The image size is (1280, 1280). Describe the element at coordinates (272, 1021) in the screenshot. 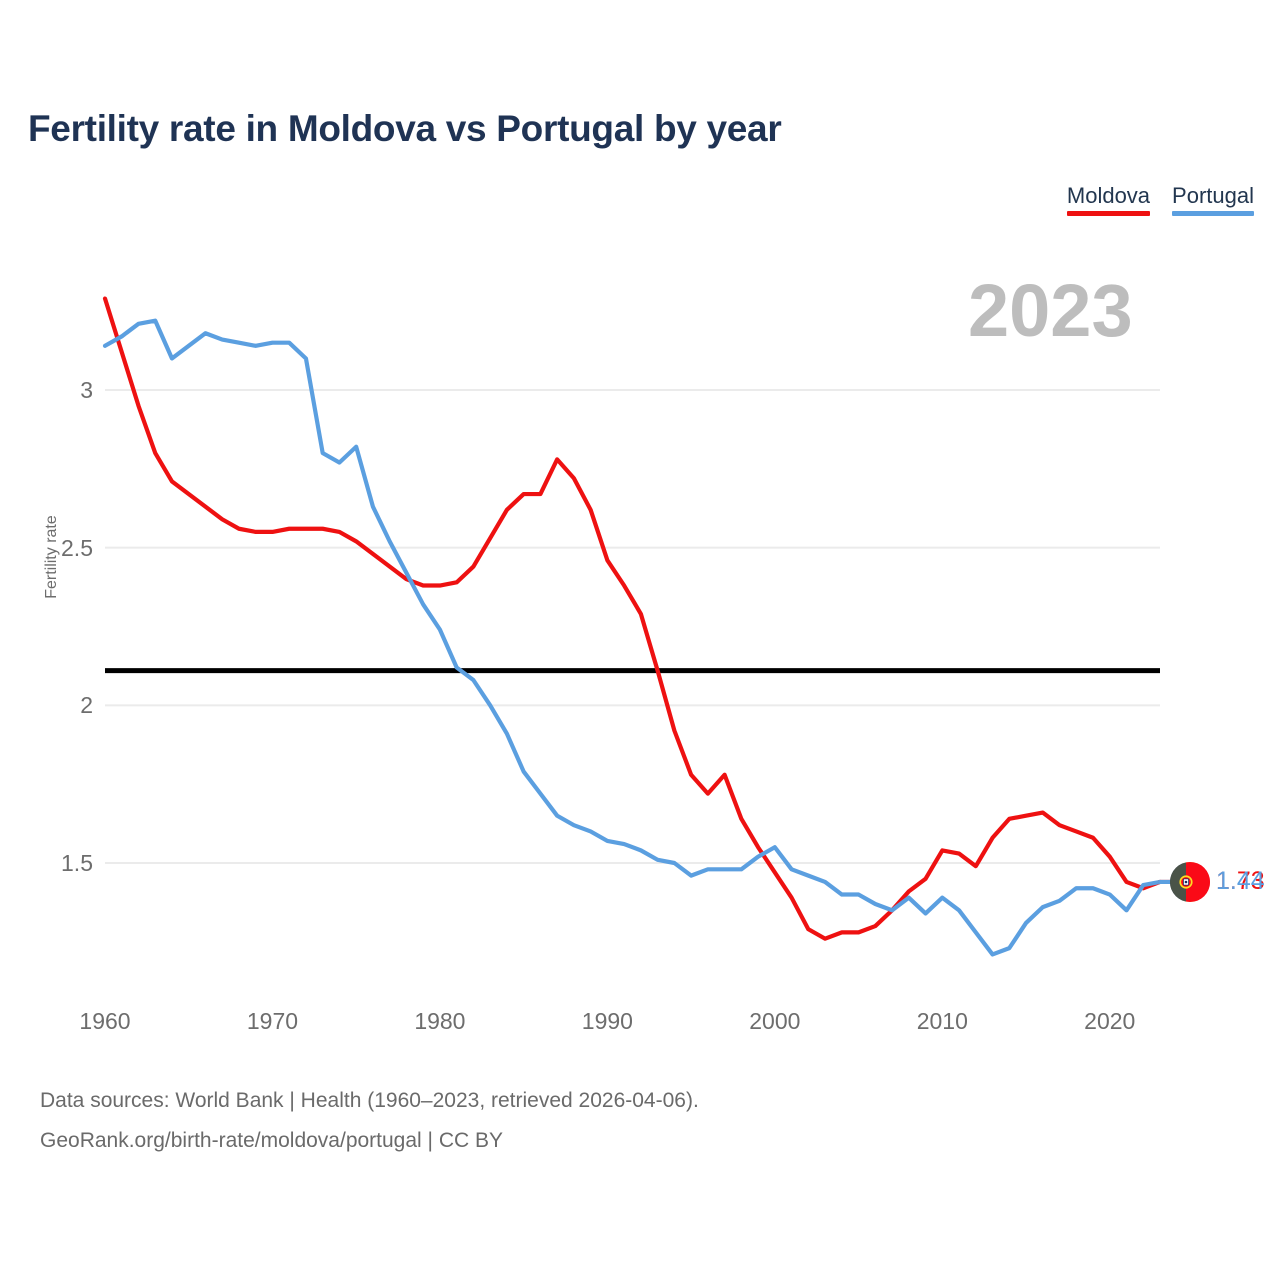

I see `x-tick-label: 1970` at that location.